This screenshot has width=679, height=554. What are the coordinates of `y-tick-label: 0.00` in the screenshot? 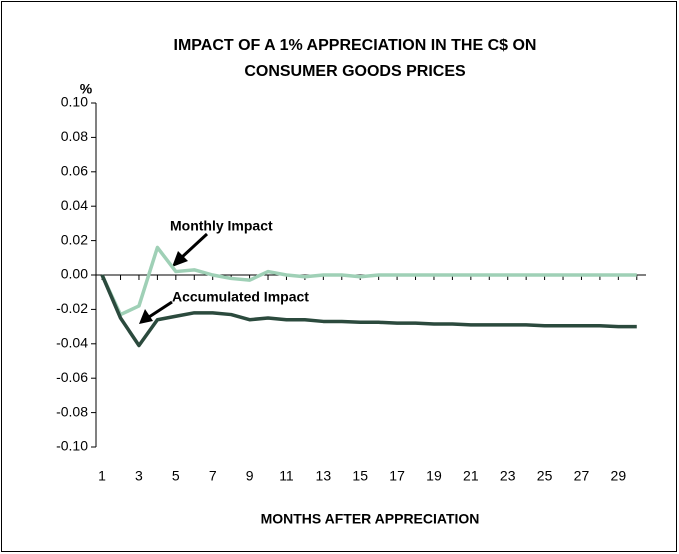 It's located at (74, 274).